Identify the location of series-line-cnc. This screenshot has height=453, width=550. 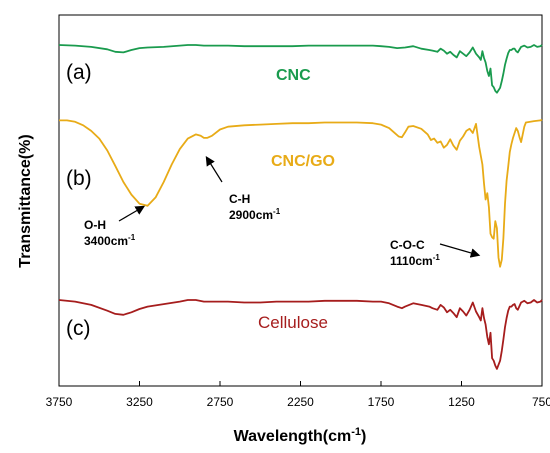
(300, 69).